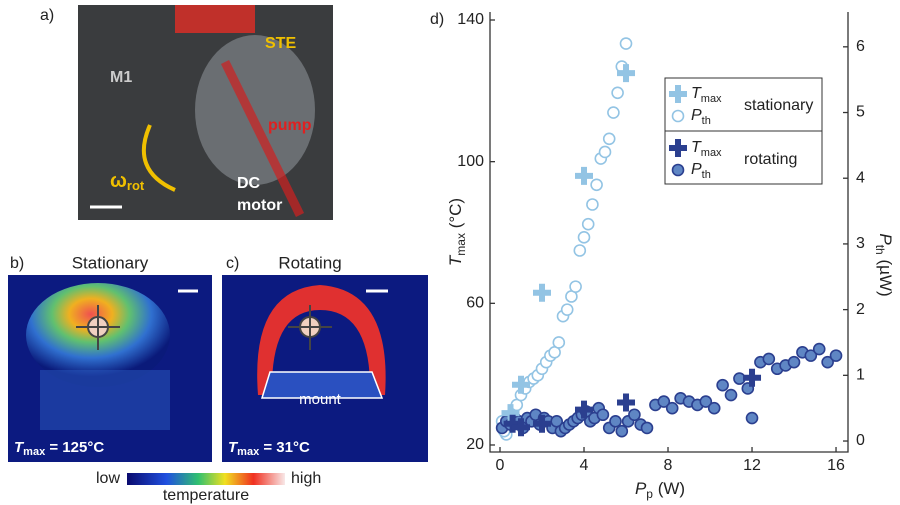 The image size is (900, 505). I want to click on label: M1, so click(121, 77).